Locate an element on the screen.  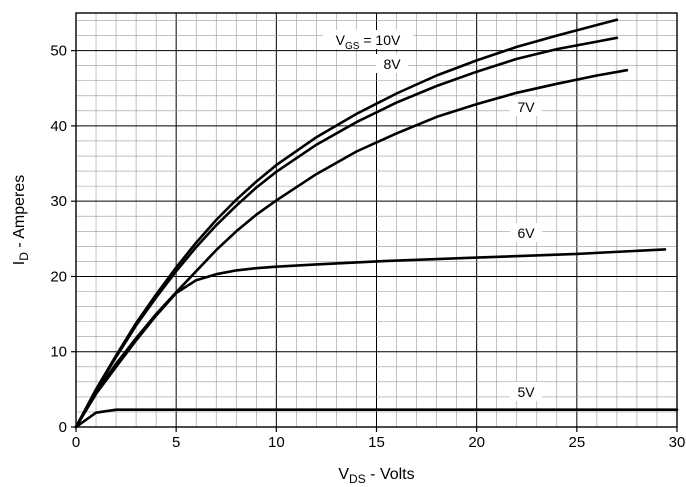
curve-label: 7V is located at coordinates (526, 107).